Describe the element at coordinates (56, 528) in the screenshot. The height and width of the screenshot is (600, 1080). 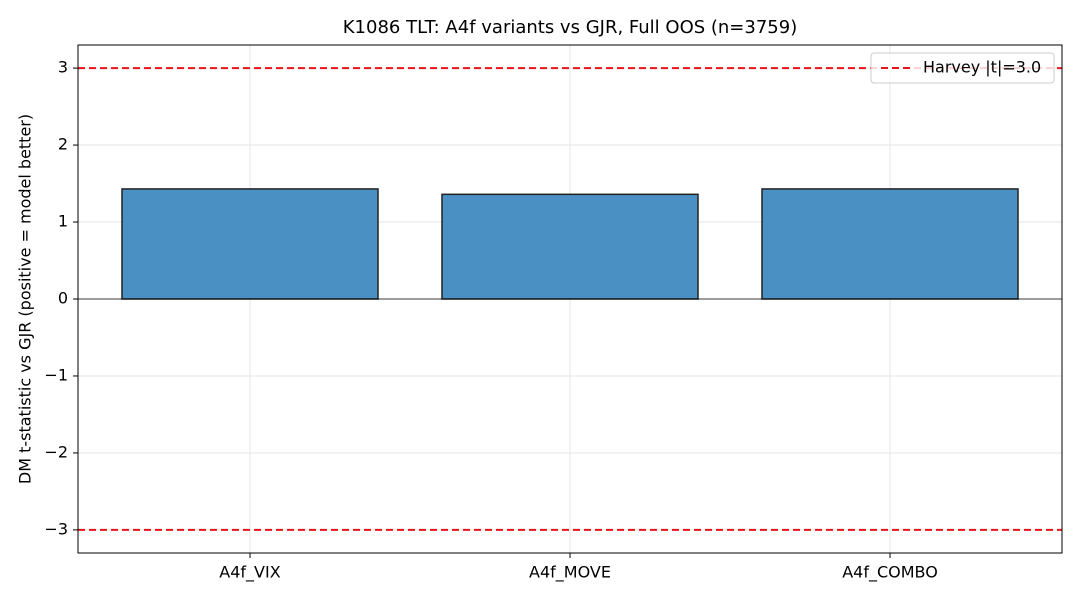
I see `y-tick-label: −3` at that location.